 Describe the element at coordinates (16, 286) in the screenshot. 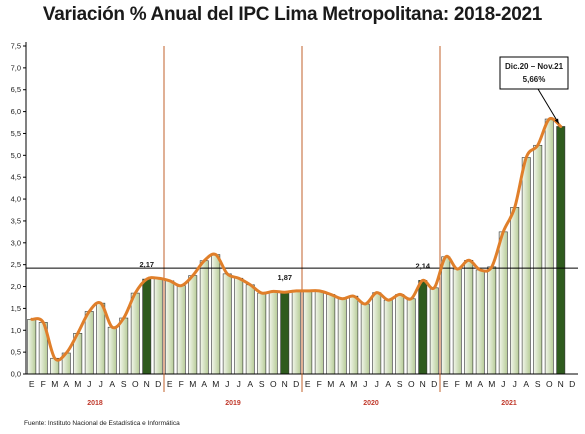

I see `y-tick-label: 2,0` at that location.